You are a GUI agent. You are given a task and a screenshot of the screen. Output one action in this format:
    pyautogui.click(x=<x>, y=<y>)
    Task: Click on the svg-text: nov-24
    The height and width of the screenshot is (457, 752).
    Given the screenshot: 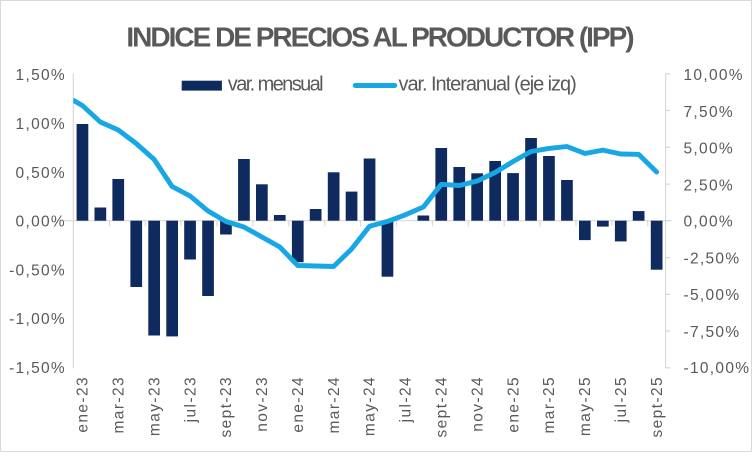 What is the action you would take?
    pyautogui.click(x=477, y=404)
    